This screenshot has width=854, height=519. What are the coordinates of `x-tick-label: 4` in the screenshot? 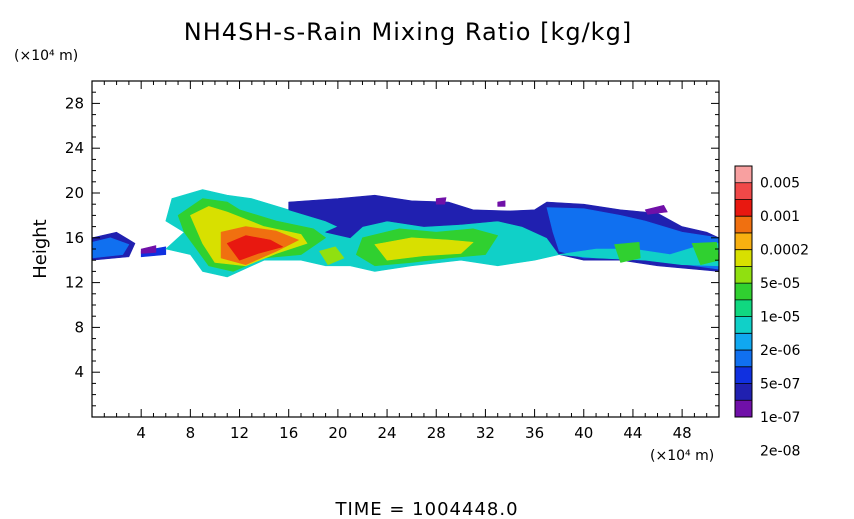 It's located at (141, 433).